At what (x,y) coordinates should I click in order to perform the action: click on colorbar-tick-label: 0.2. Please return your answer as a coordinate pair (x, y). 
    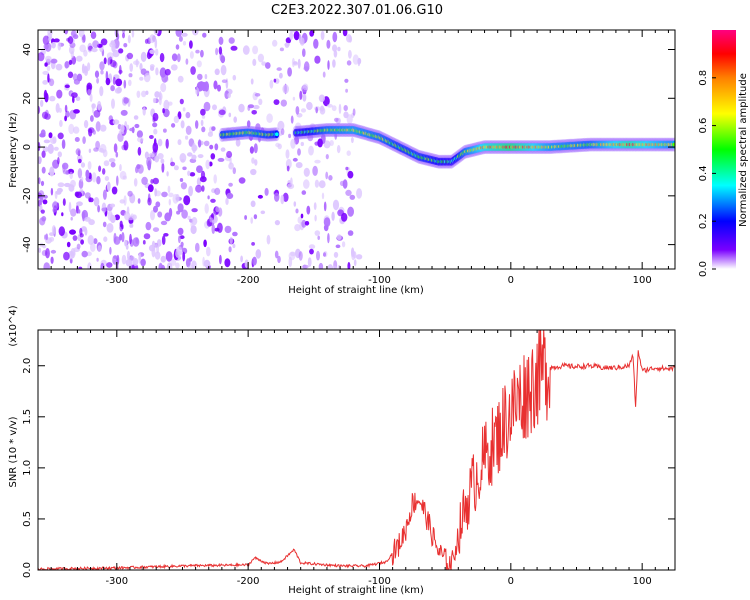
    Looking at the image, I should click on (703, 221).